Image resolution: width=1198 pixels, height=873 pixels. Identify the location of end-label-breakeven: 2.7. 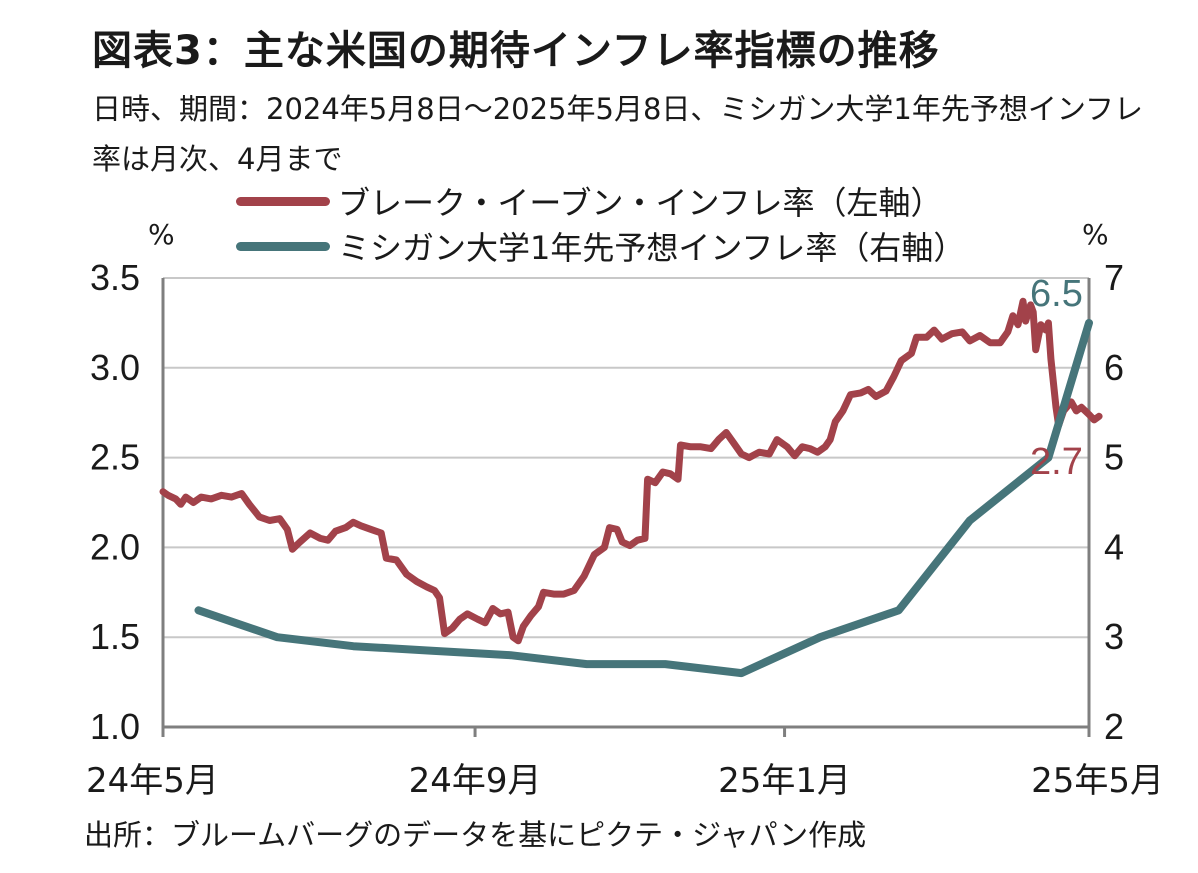
(1056, 462).